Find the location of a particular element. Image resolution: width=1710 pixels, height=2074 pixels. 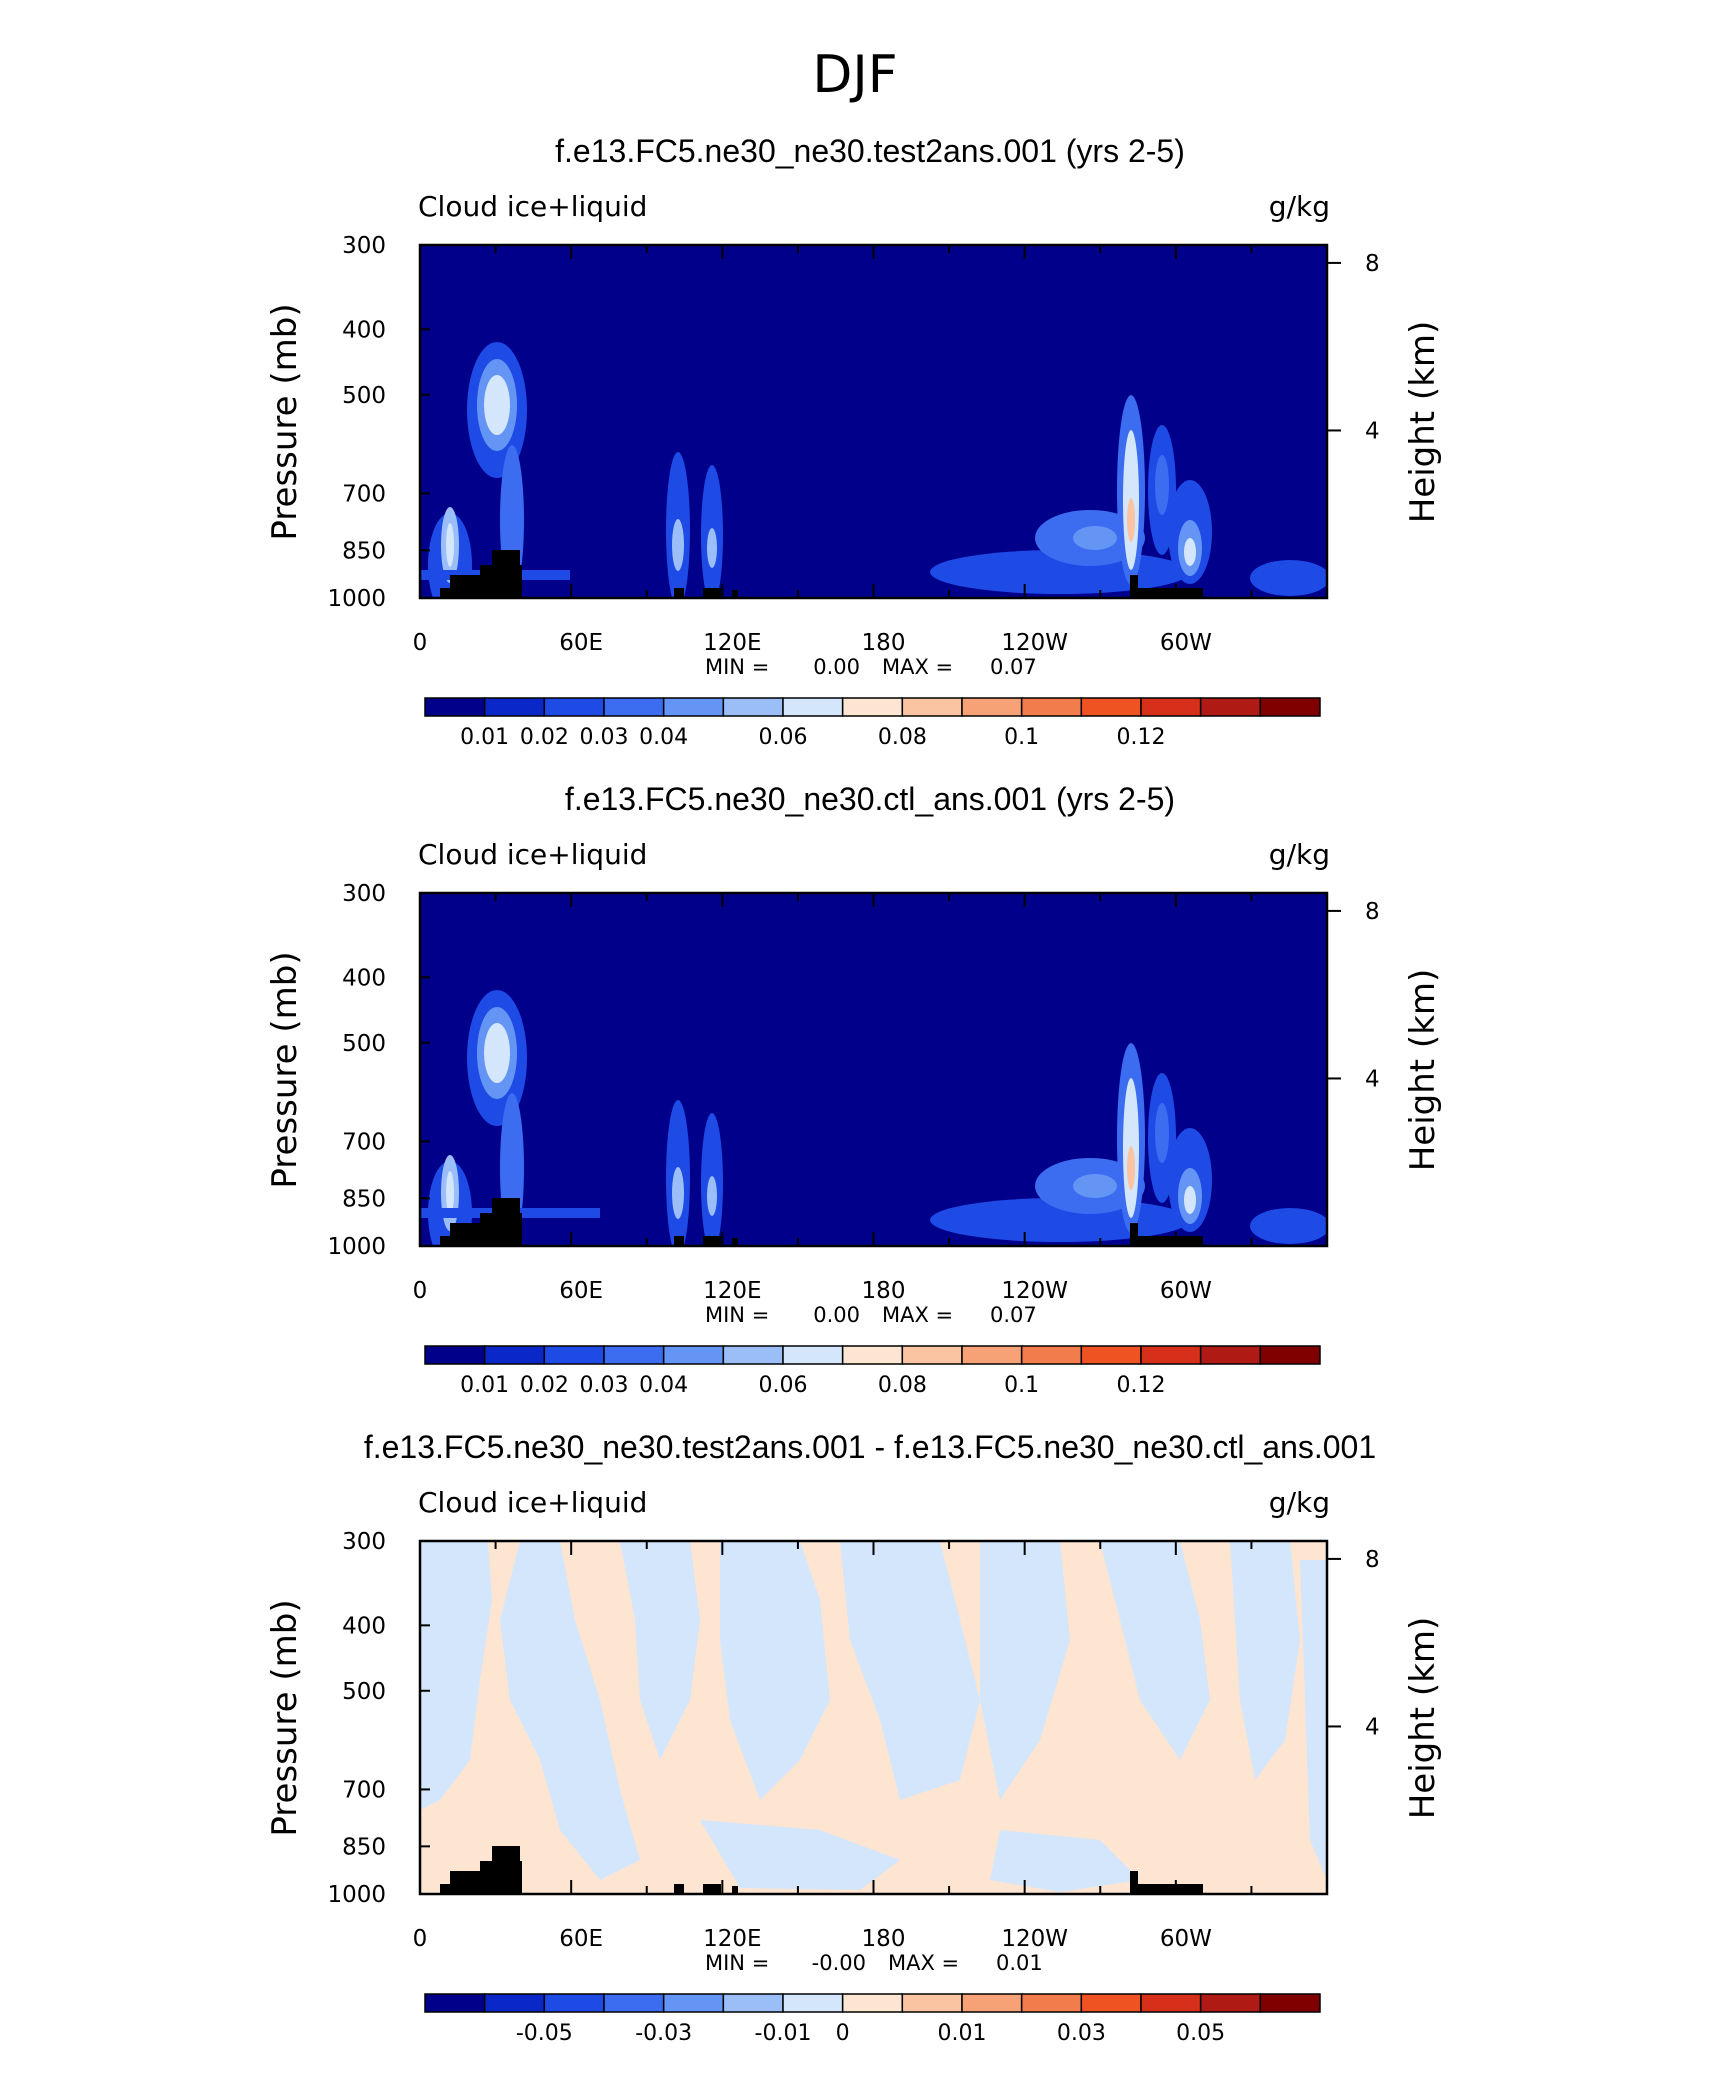

colorbar-label: 0 is located at coordinates (843, 2033).